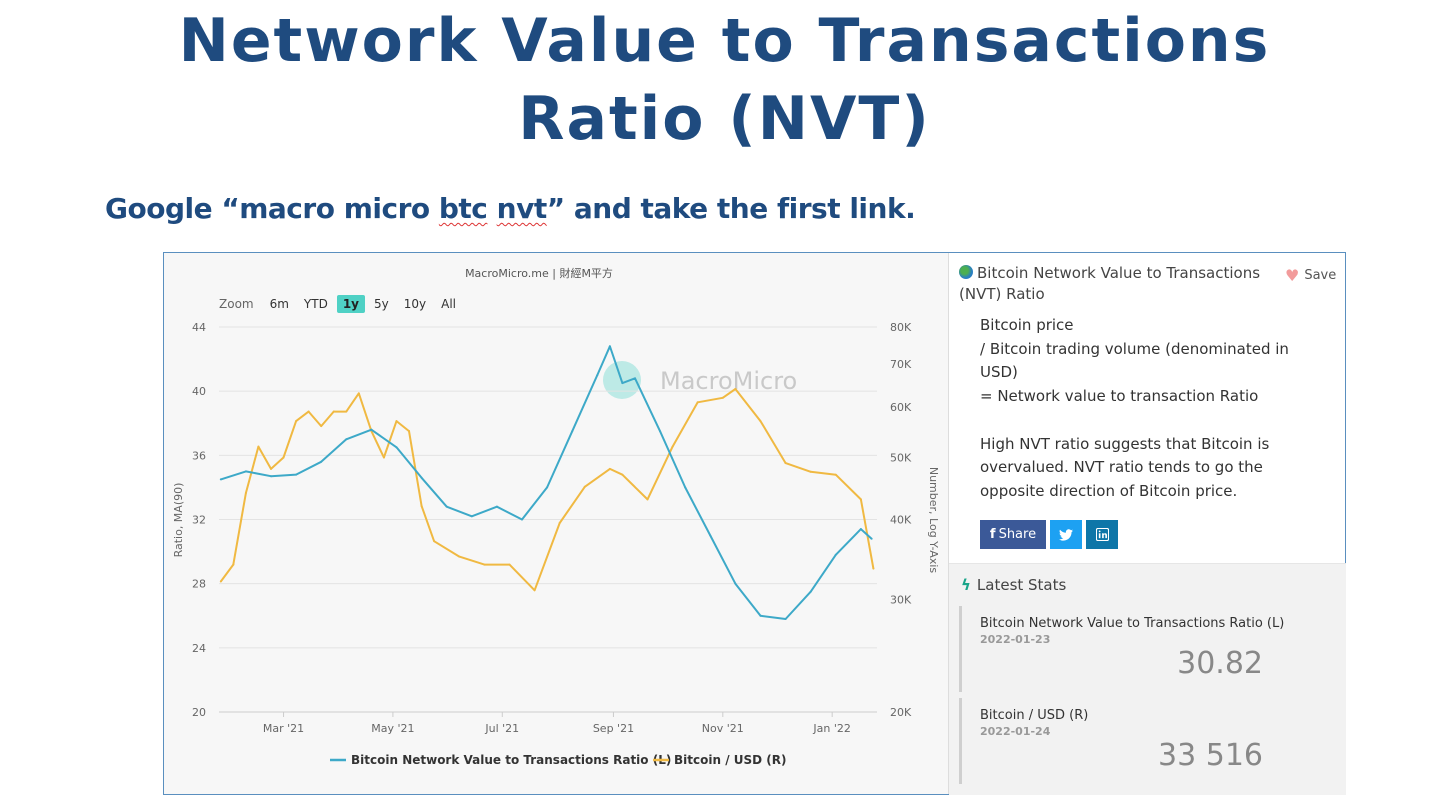  What do you see at coordinates (1066, 534) in the screenshot?
I see `twitter-share-button` at bounding box center [1066, 534].